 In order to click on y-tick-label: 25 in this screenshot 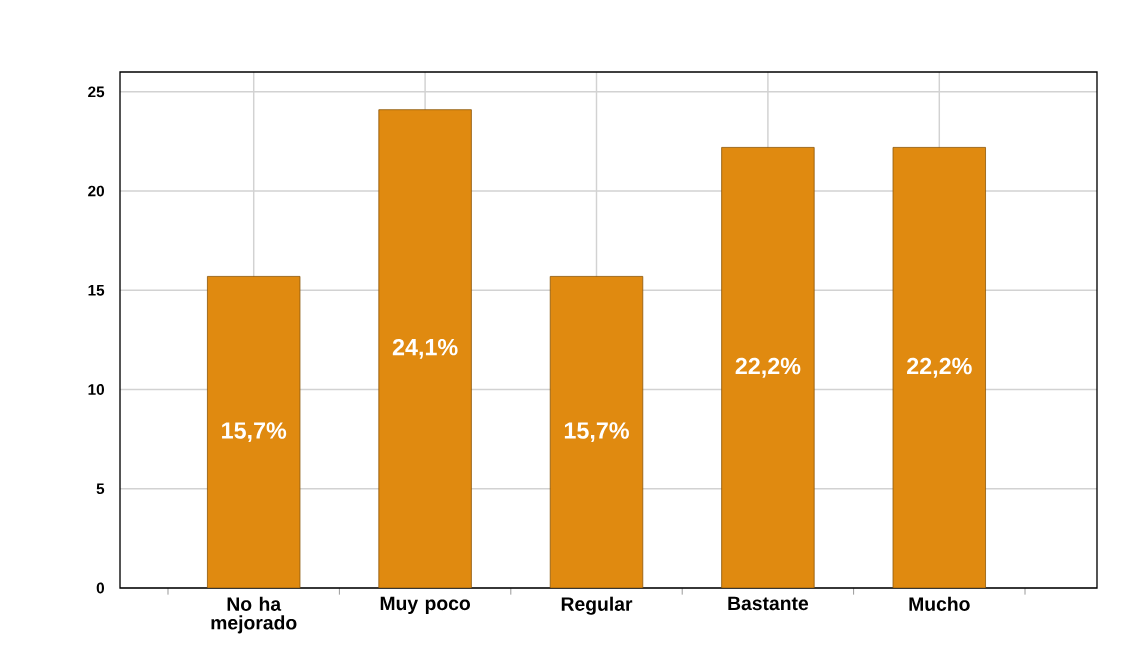, I will do `click(96, 92)`.